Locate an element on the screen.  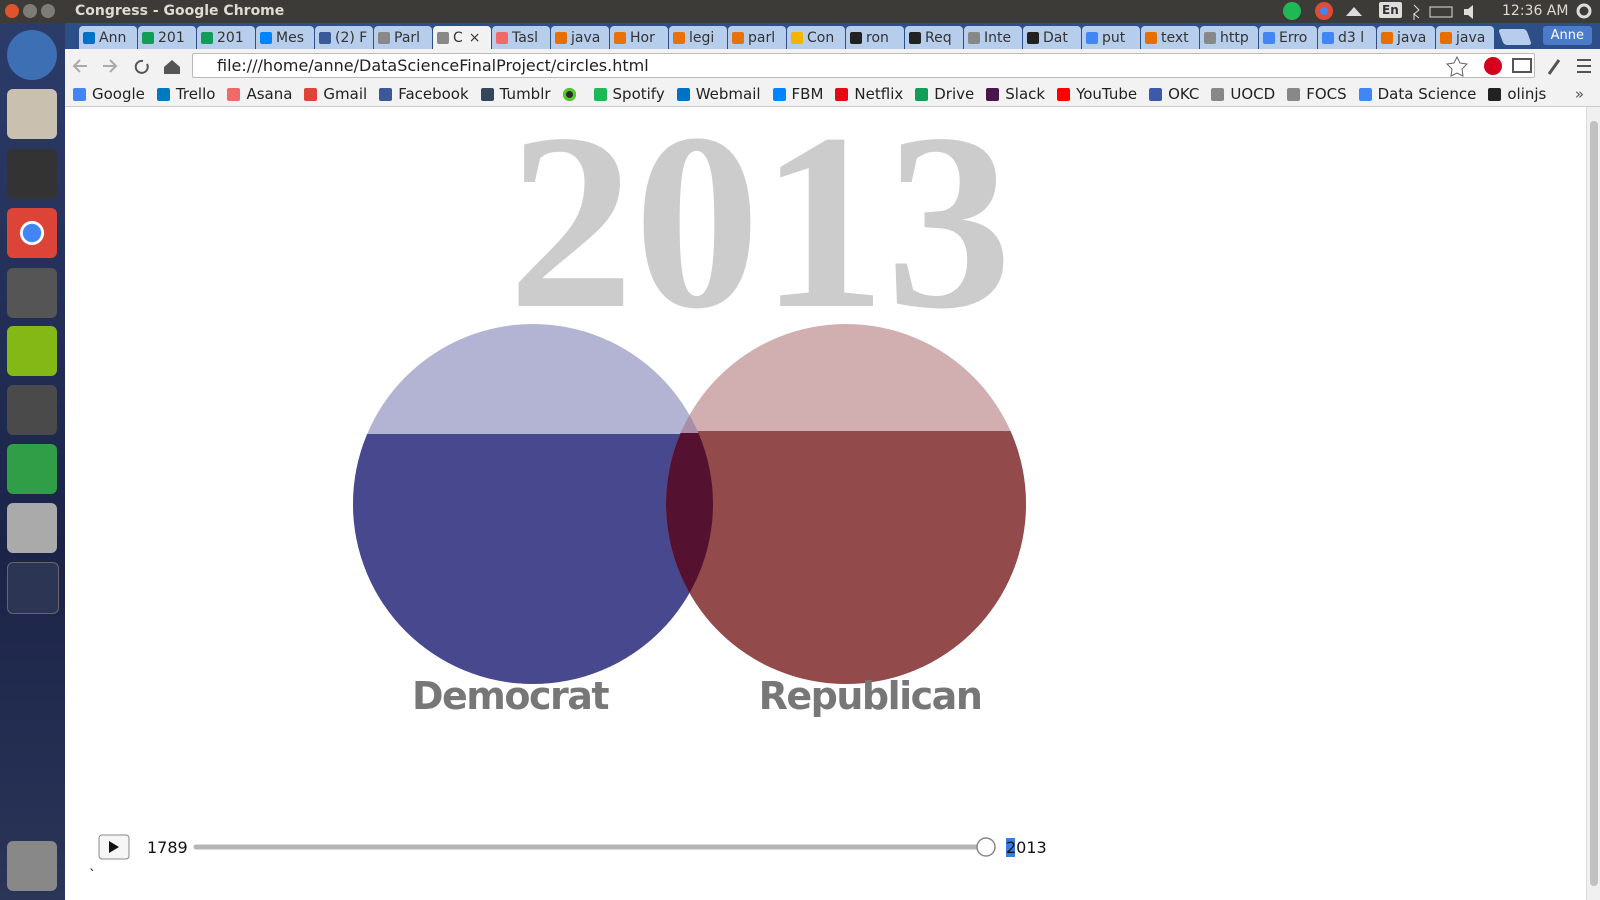
bookmark-icon-only is located at coordinates (572, 94).